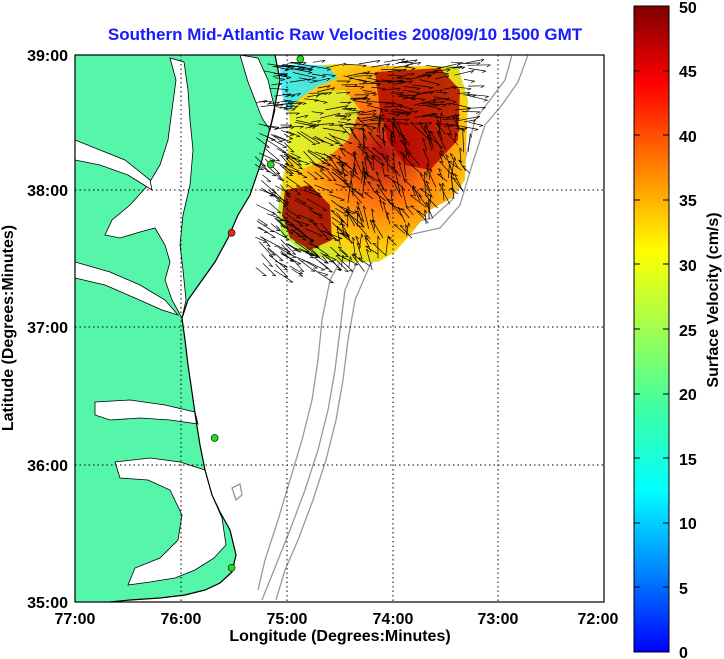 The image size is (724, 659). What do you see at coordinates (307, 217) in the screenshot?
I see `velocity-field-high` at bounding box center [307, 217].